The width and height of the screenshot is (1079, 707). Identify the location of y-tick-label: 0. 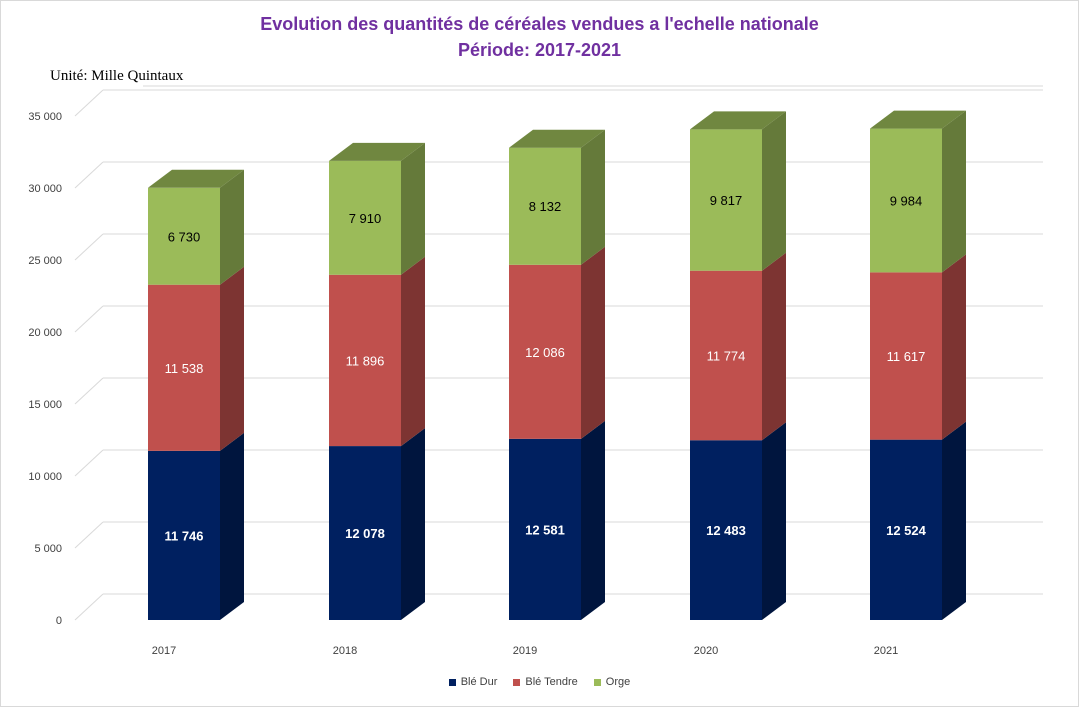
(59, 621).